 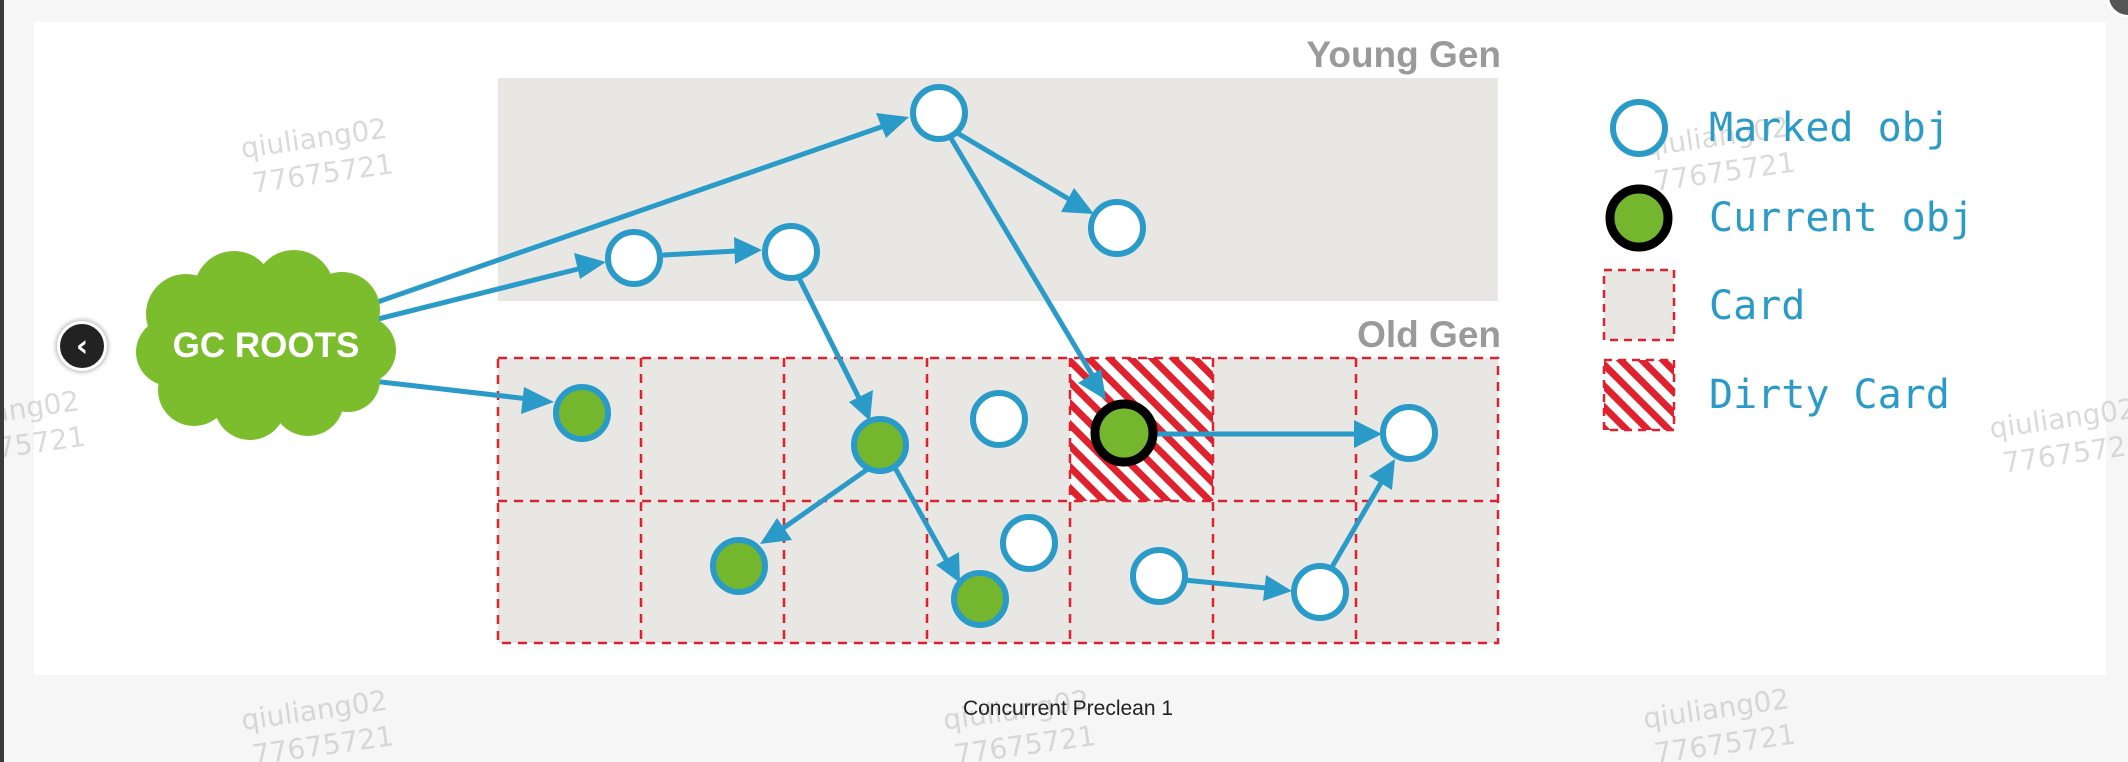 What do you see at coordinates (1757, 306) in the screenshot?
I see `legend-card-label: Card` at bounding box center [1757, 306].